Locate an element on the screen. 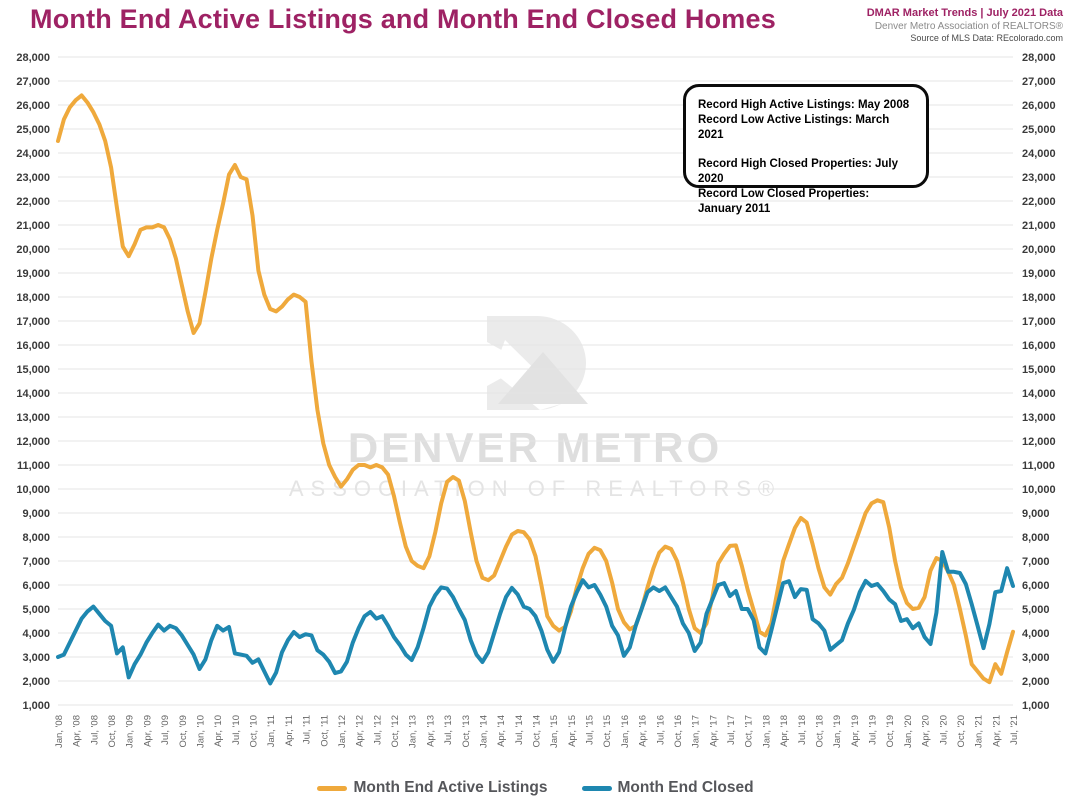 This screenshot has width=1071, height=807. x-tick-label: Apr, '11 is located at coordinates (289, 730).